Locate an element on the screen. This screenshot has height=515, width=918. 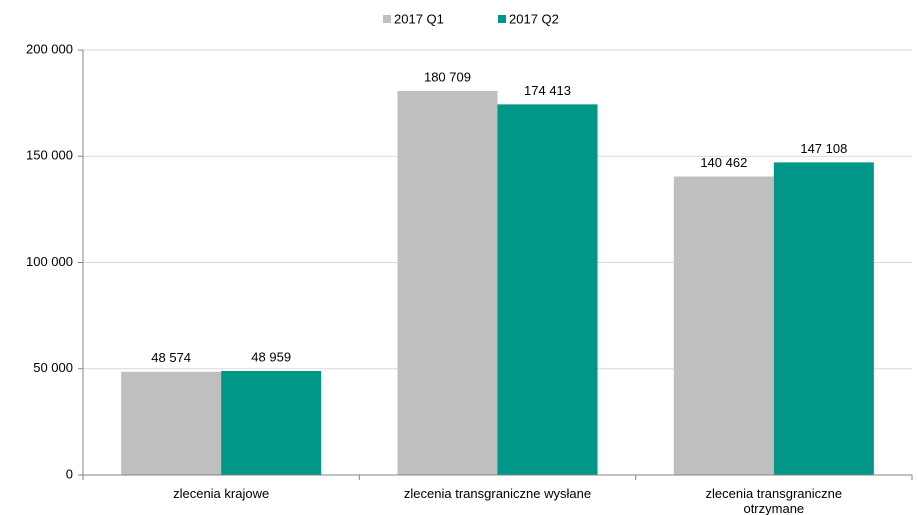
x-tick-label: zlecenia transgraniczne otrzymane is located at coordinates (774, 500).